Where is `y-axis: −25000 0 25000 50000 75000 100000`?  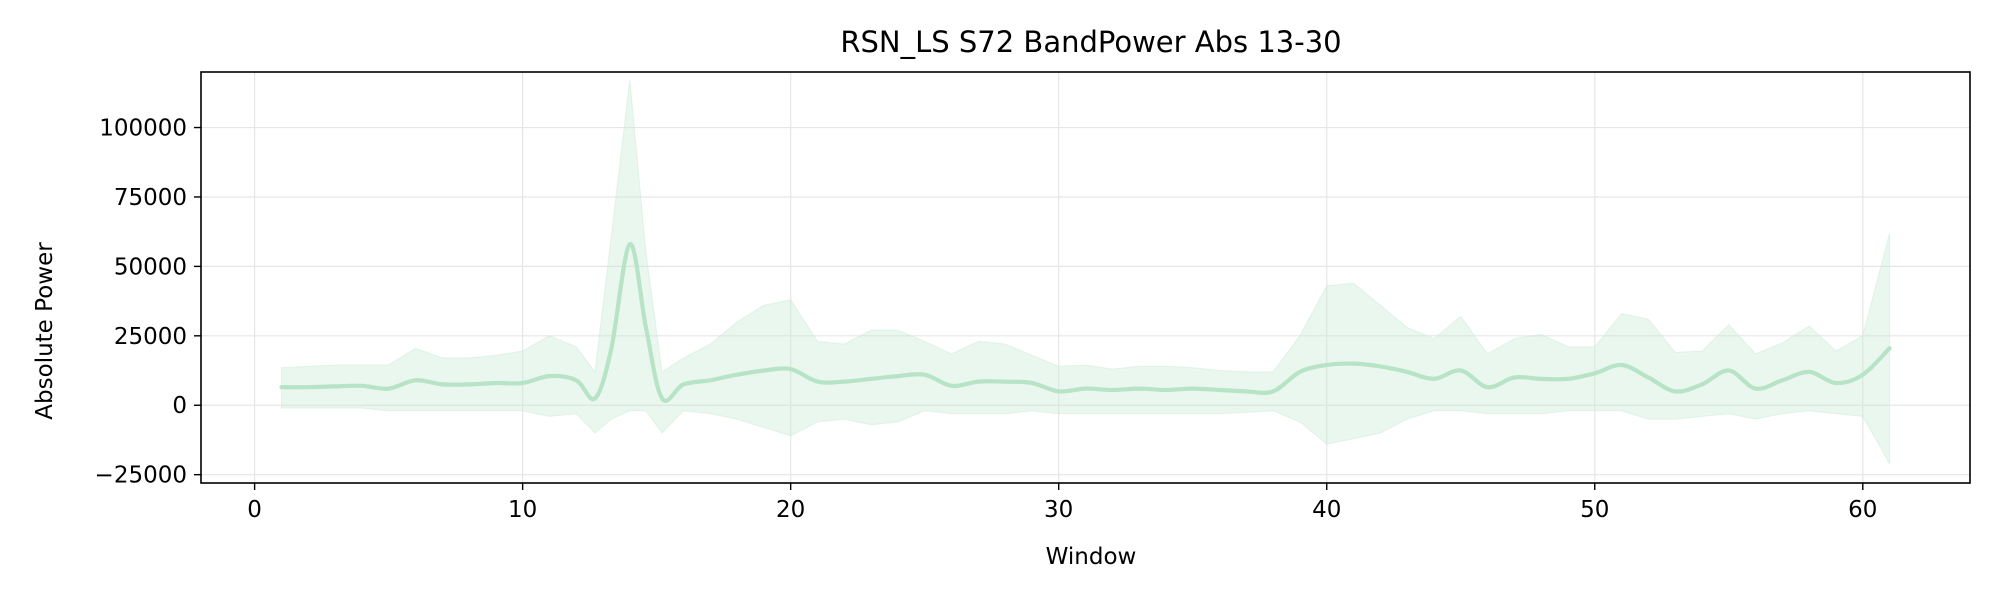 y-axis: −25000 0 25000 50000 75000 100000 is located at coordinates (148, 302).